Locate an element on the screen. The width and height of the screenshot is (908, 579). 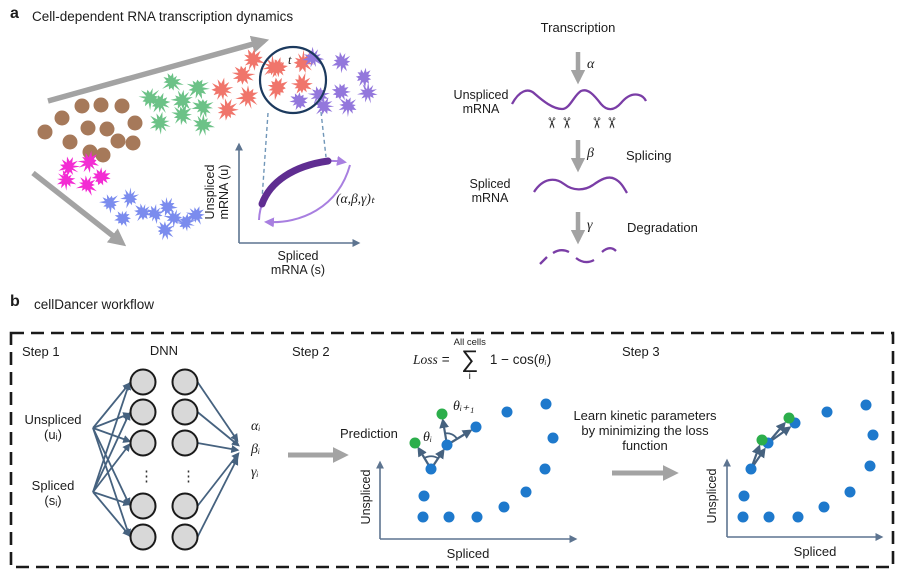
unspliced-mrna-wave is located at coordinates (579, 100).